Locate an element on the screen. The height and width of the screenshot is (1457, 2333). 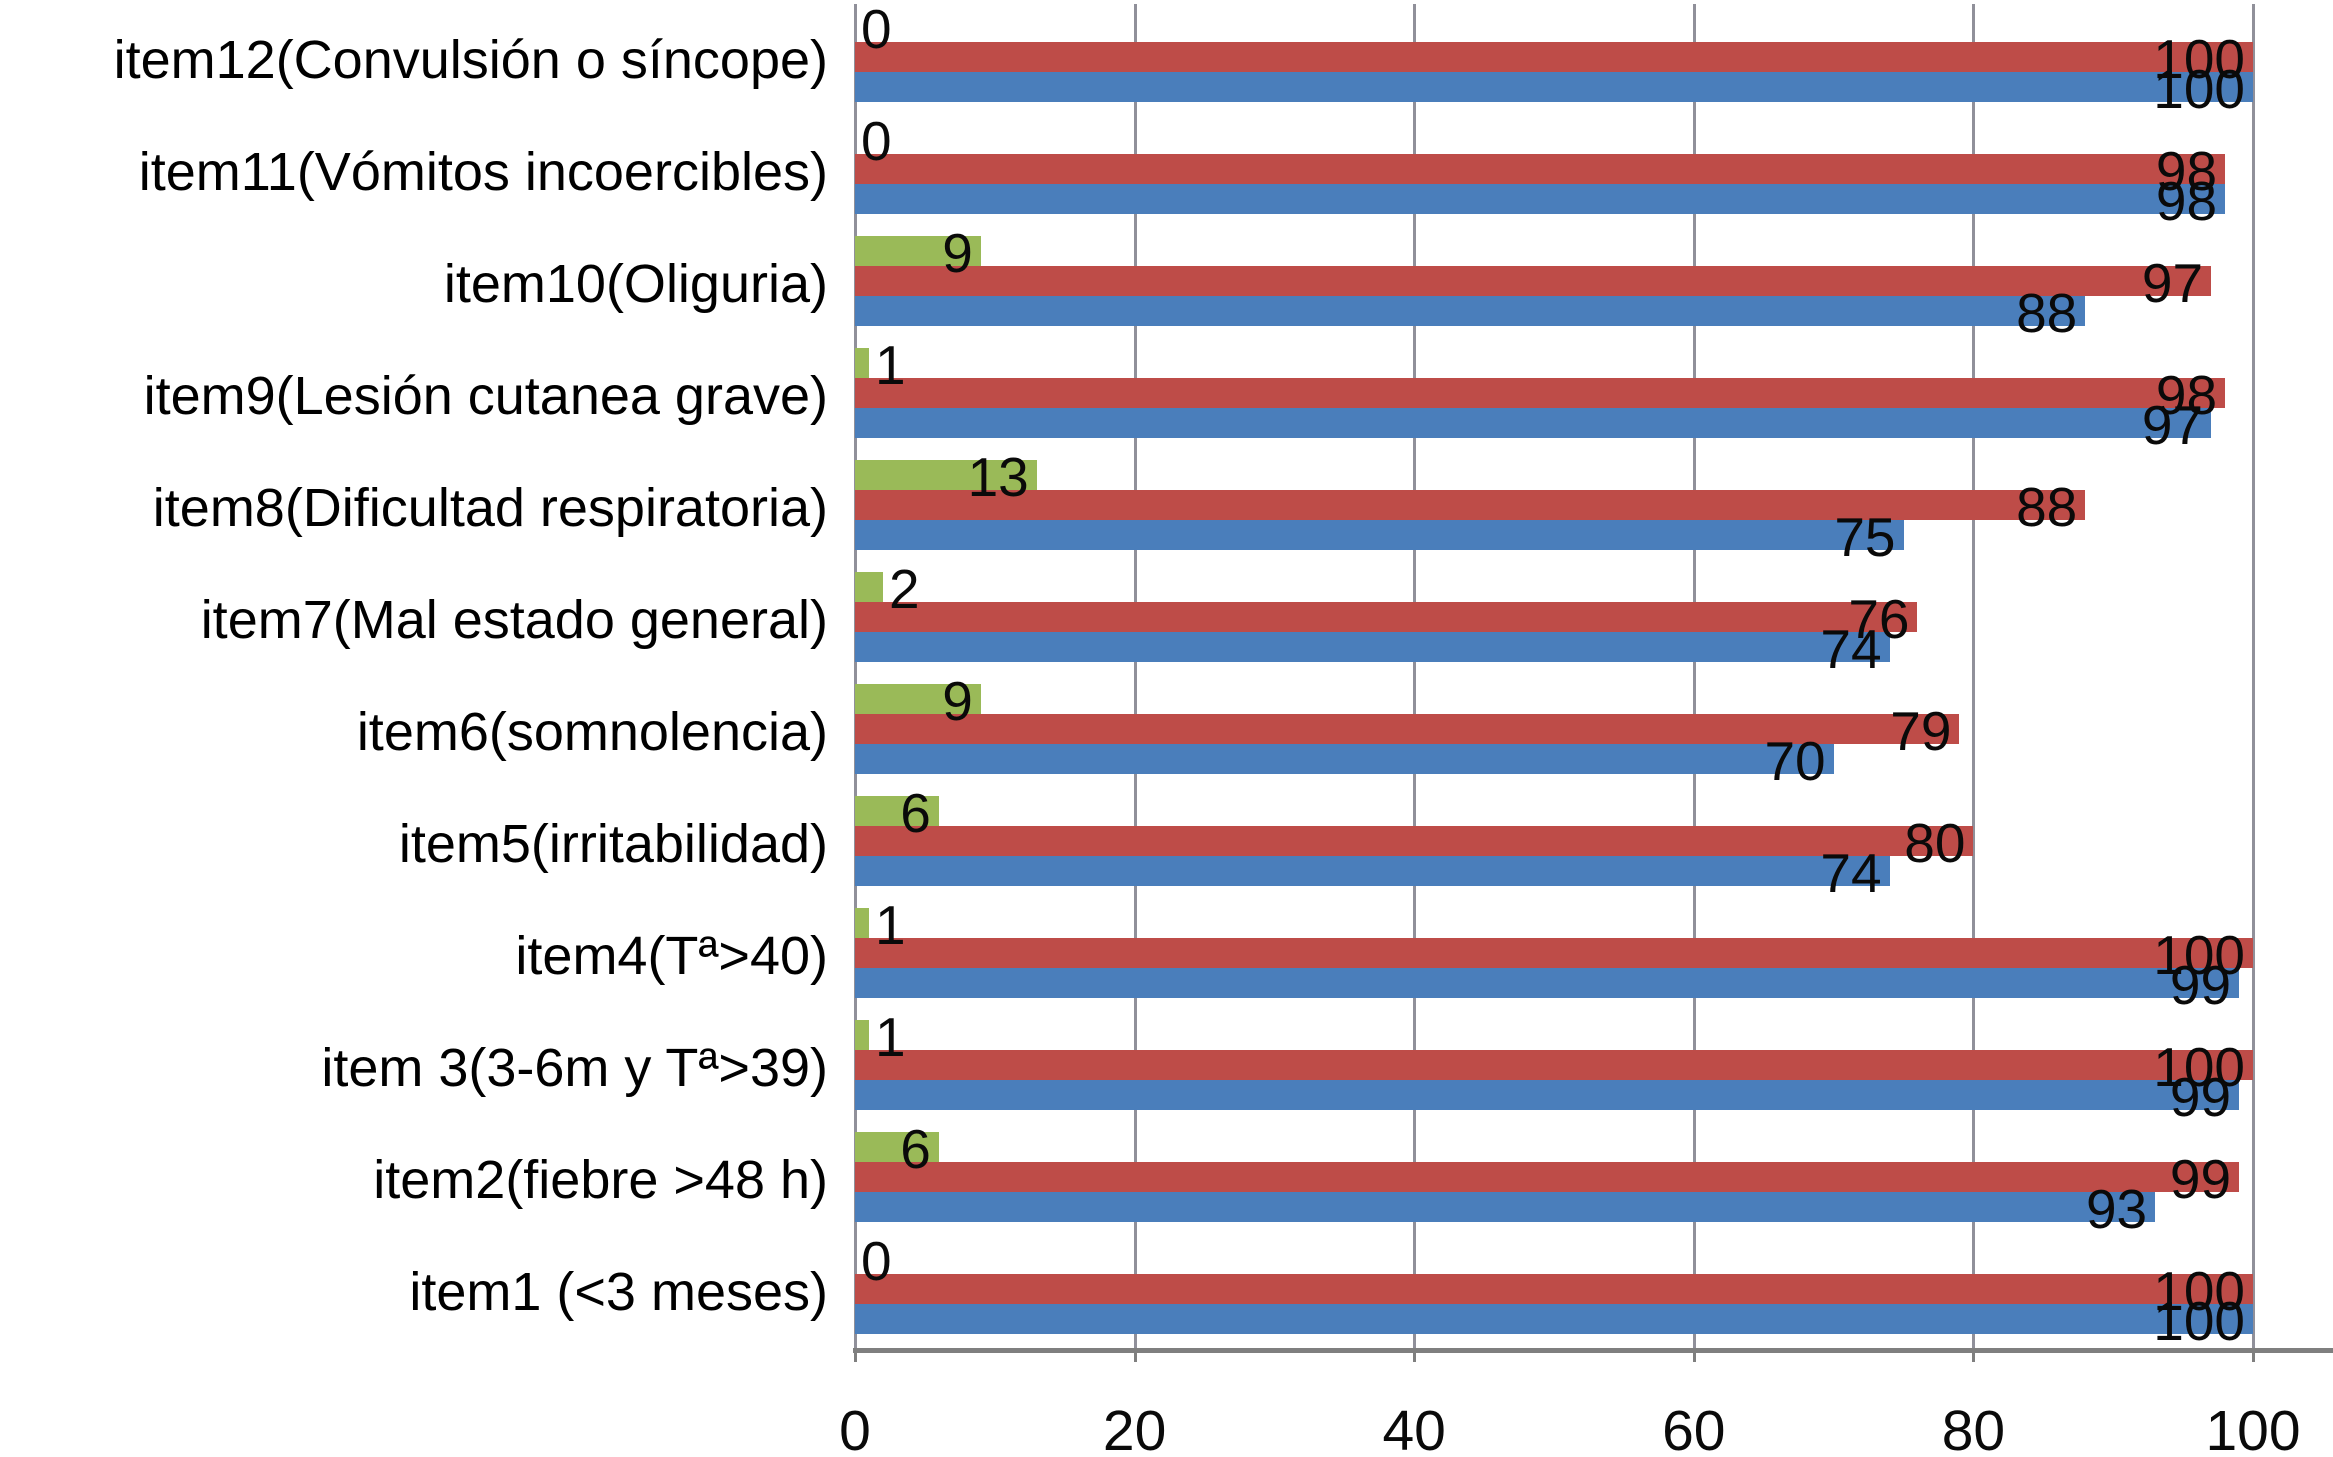
value-label-blue-12: 100 is located at coordinates (2199, 89).